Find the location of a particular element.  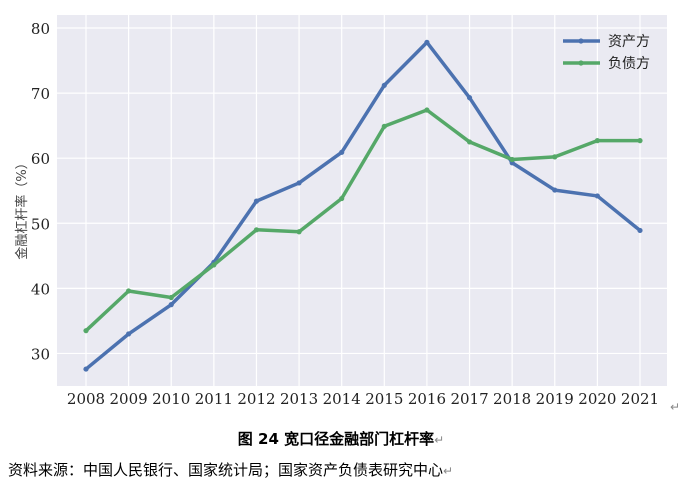

x-tick-label: 2010 is located at coordinates (171, 399).